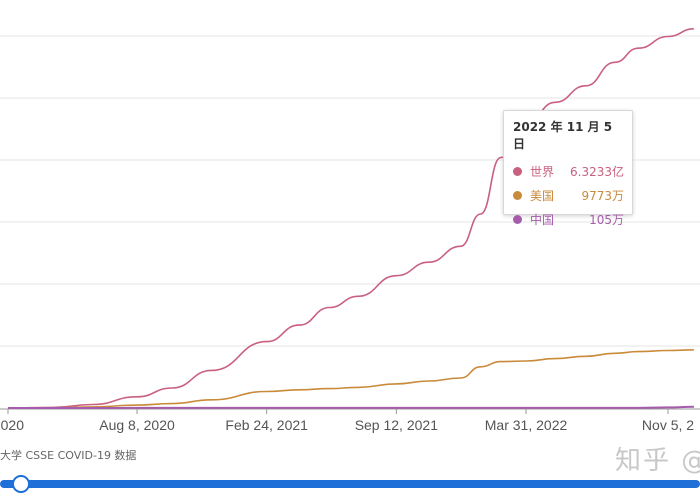 This screenshot has width=700, height=500. What do you see at coordinates (68, 455) in the screenshot?
I see `source-note: 大学 CSSE COVID-19 数据` at bounding box center [68, 455].